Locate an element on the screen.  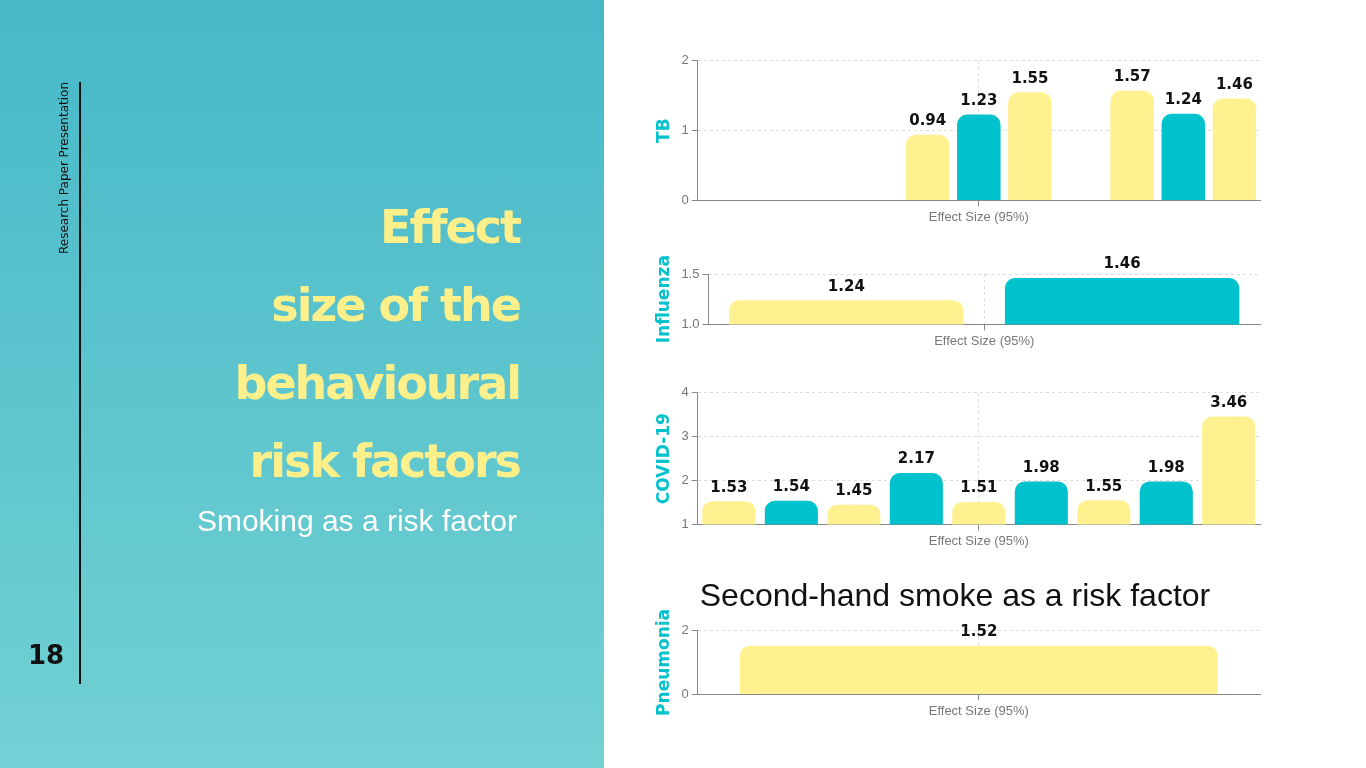
data-label: 1.57 is located at coordinates (1132, 76).